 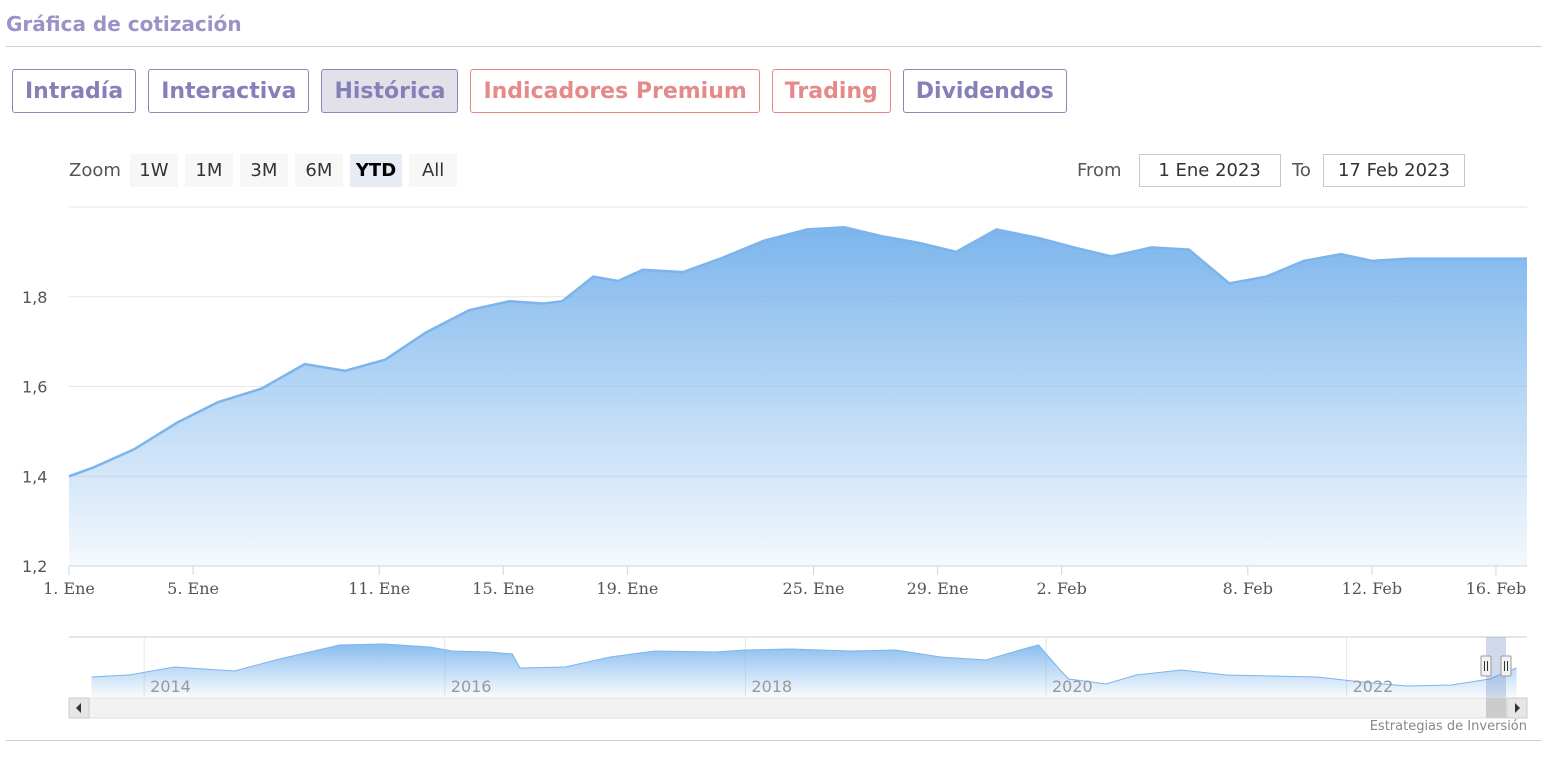 What do you see at coordinates (984, 91) in the screenshot?
I see `tab-dividendos: Dividendos` at bounding box center [984, 91].